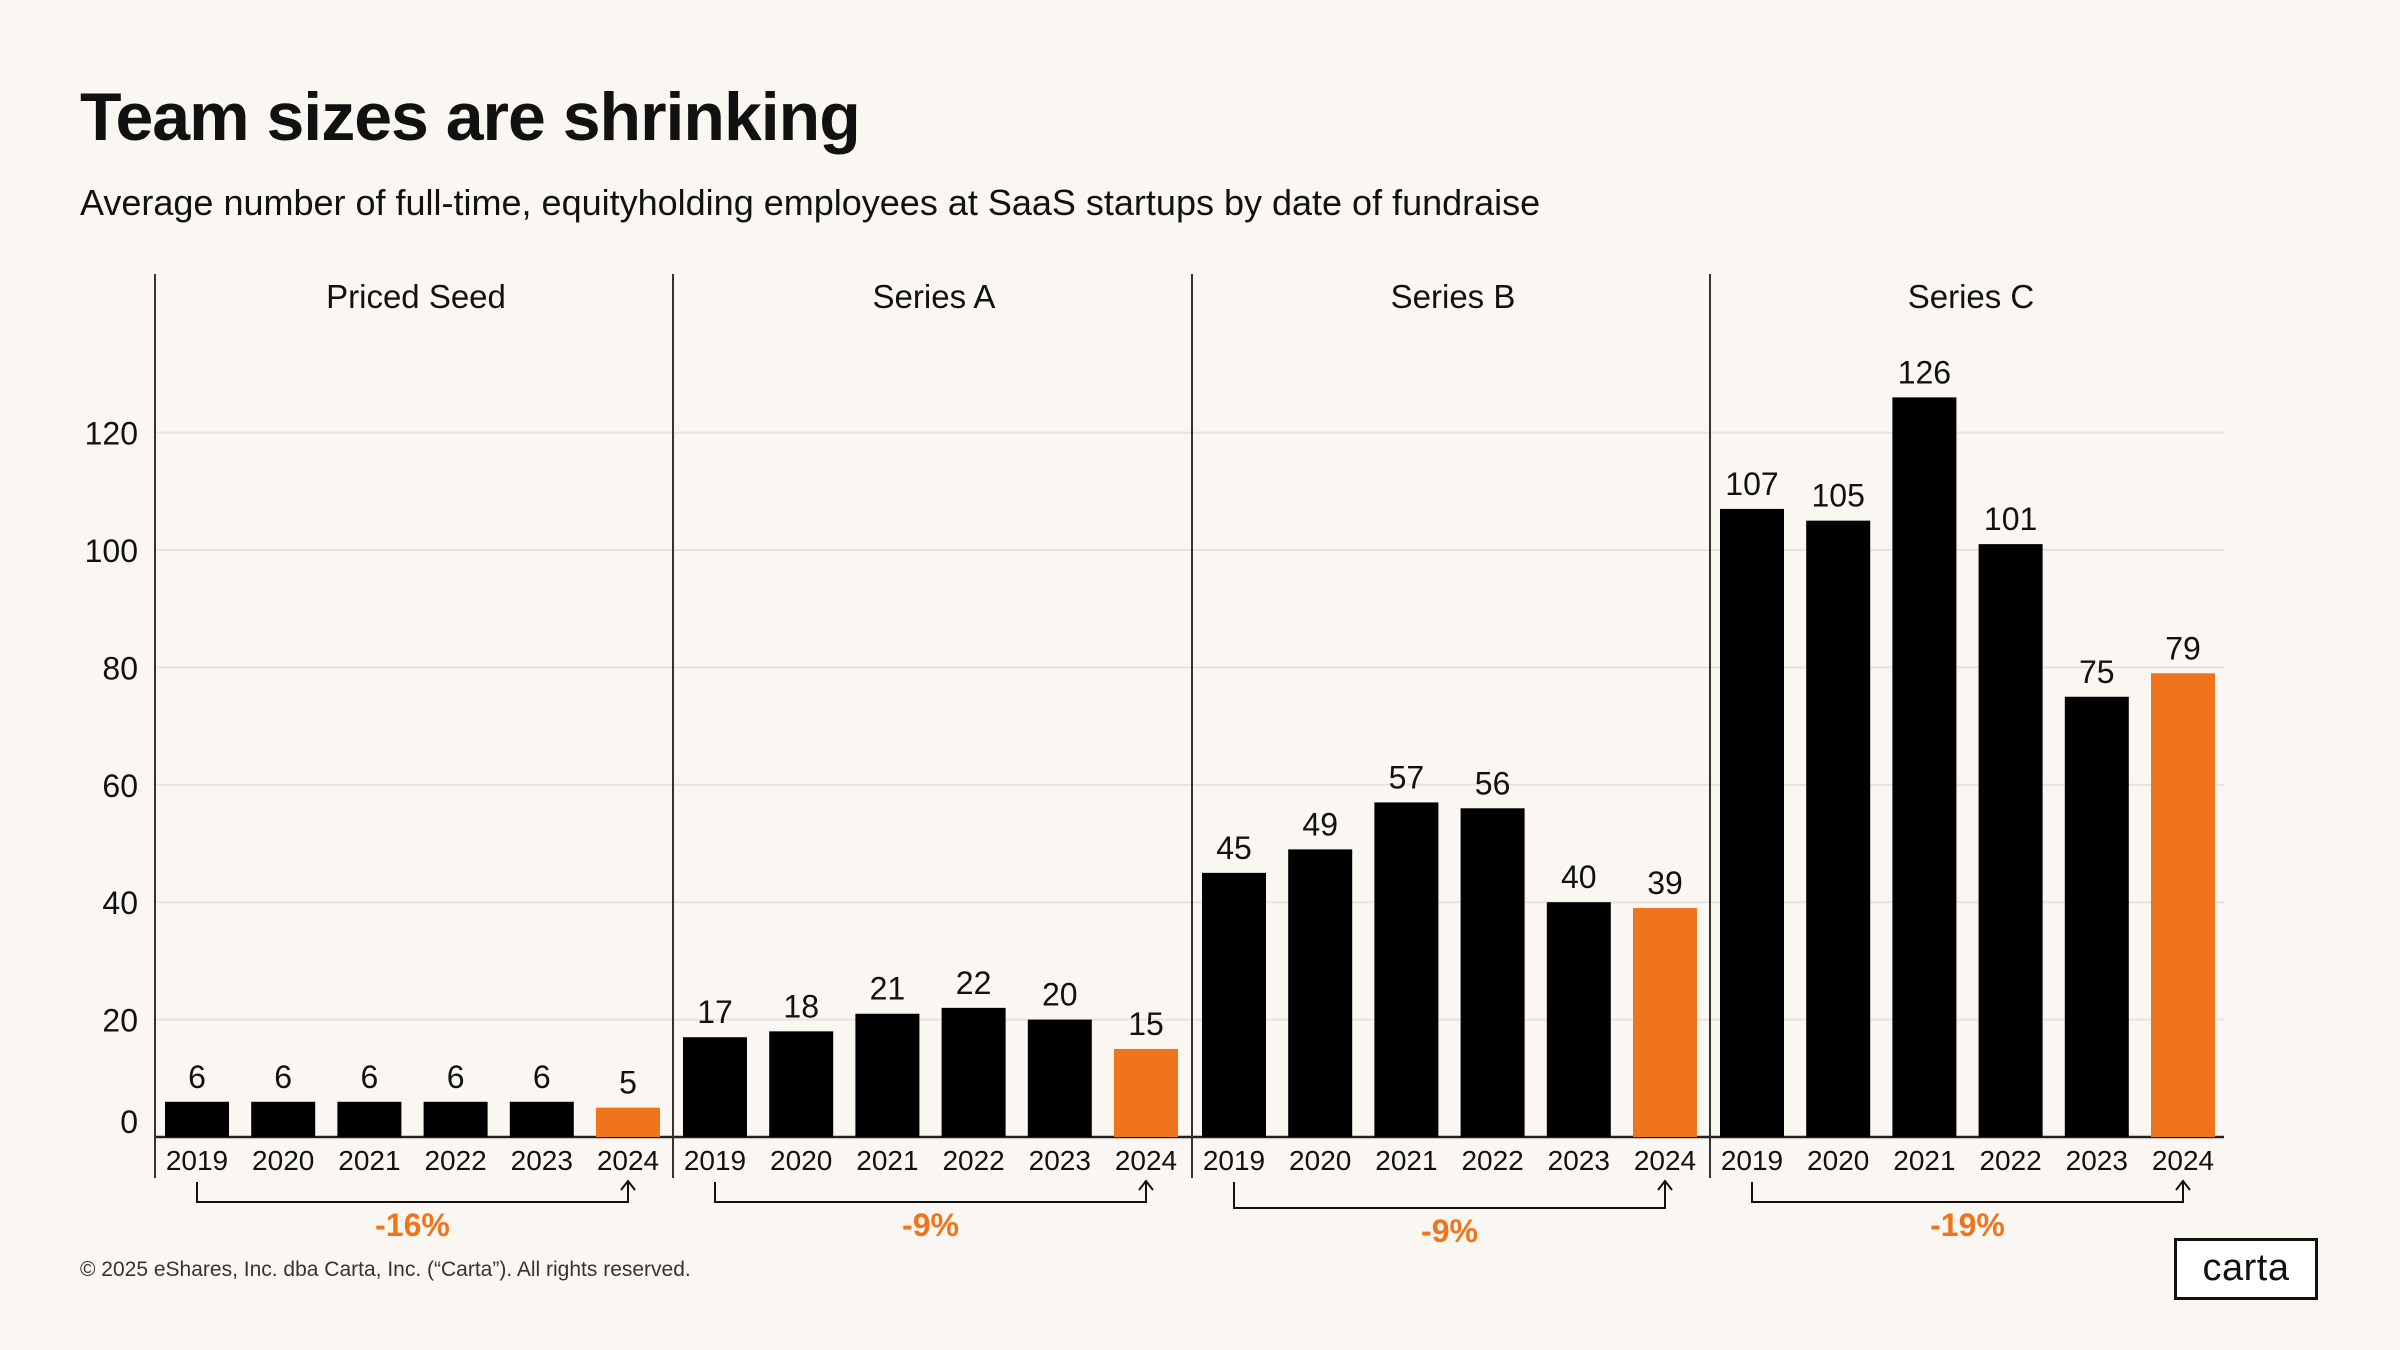 The image size is (2400, 1350). What do you see at coordinates (1924, 372) in the screenshot?
I see `data-label: 126` at bounding box center [1924, 372].